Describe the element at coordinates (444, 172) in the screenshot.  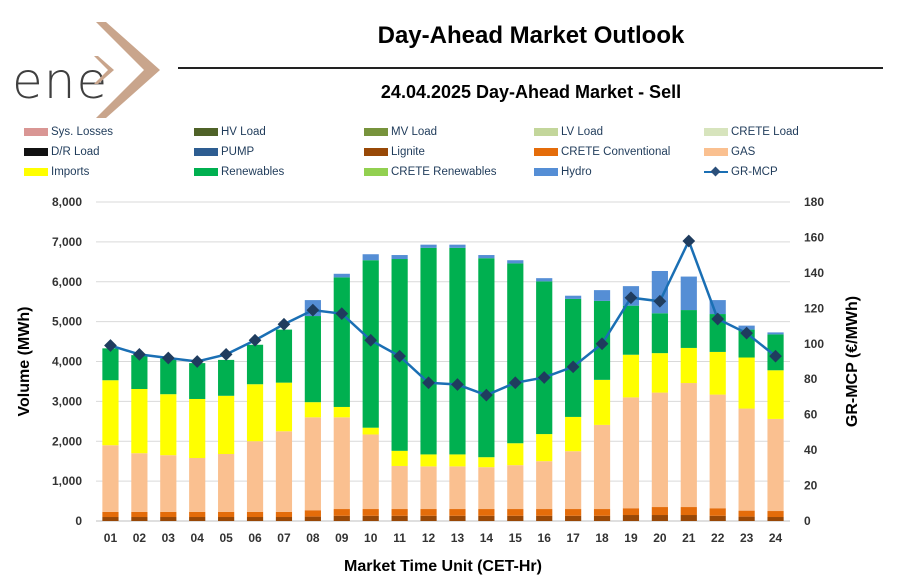
I see `legend-label: CRETE Renewables` at that location.